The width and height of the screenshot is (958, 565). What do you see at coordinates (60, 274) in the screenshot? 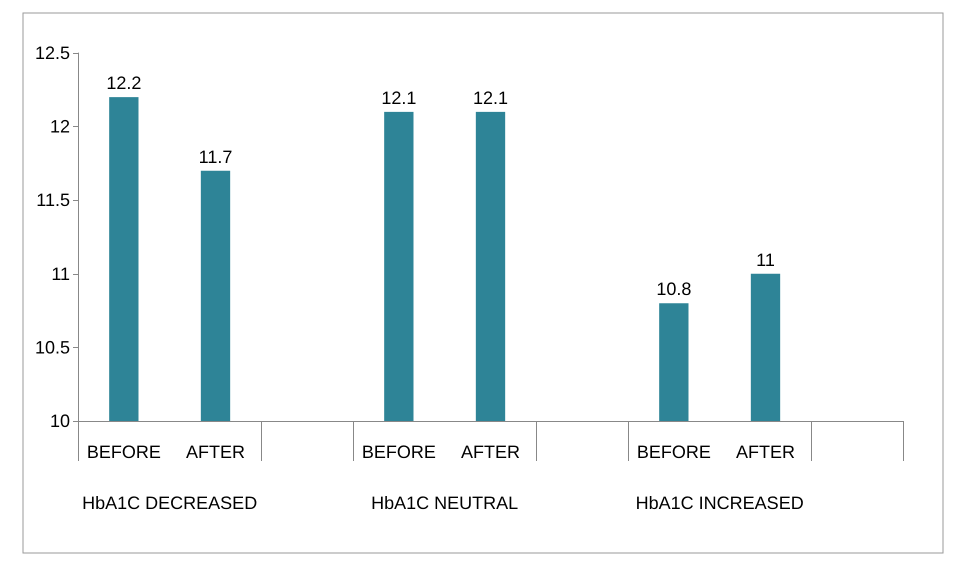
I see `y-tick-label: 11` at bounding box center [60, 274].